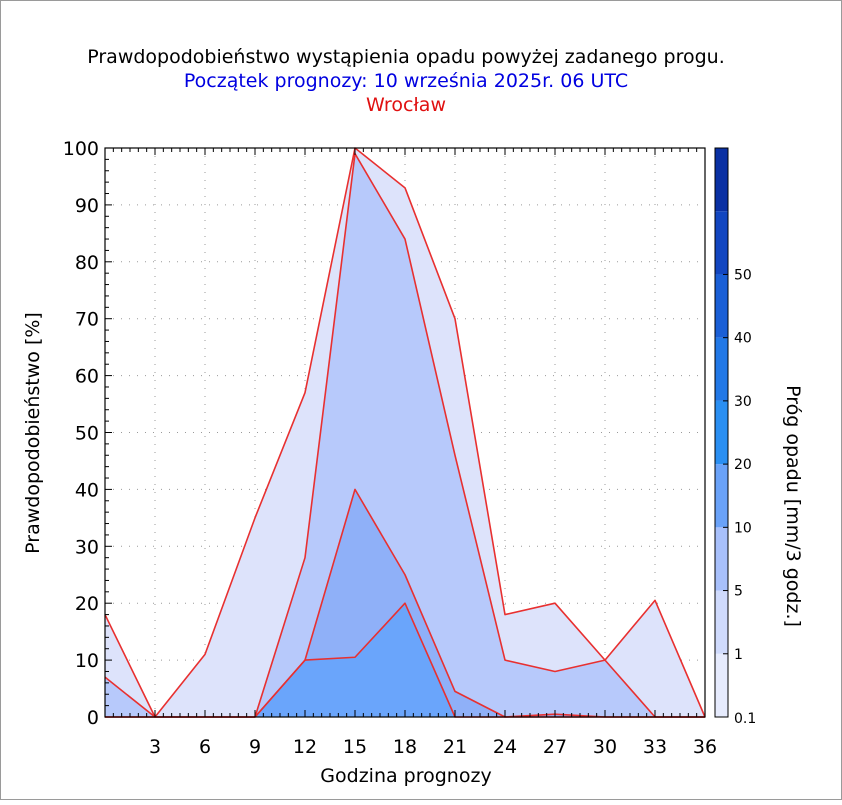 The width and height of the screenshot is (842, 805). What do you see at coordinates (87, 604) in the screenshot?
I see `y-tick-label: 20` at bounding box center [87, 604].